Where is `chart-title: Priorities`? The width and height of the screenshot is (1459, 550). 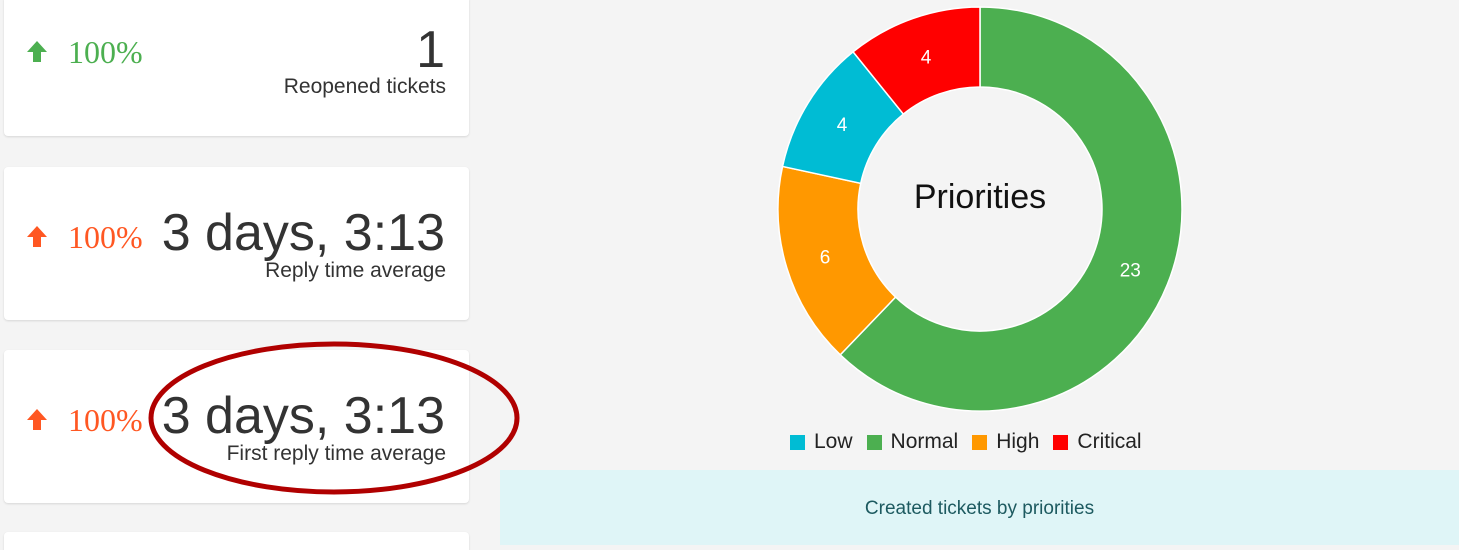 chart-title: Priorities is located at coordinates (980, 197).